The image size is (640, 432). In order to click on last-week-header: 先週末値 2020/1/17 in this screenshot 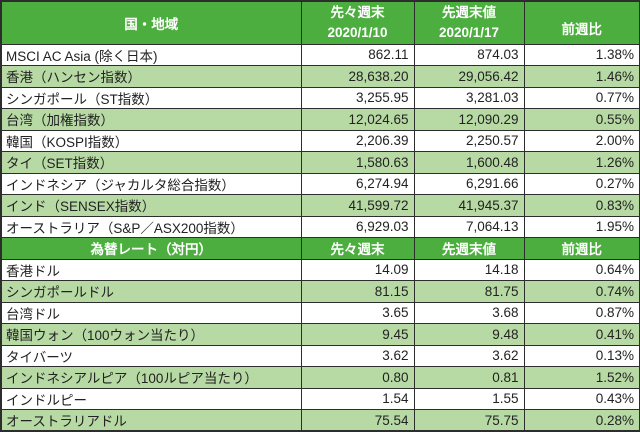, I will do `click(469, 22)`.